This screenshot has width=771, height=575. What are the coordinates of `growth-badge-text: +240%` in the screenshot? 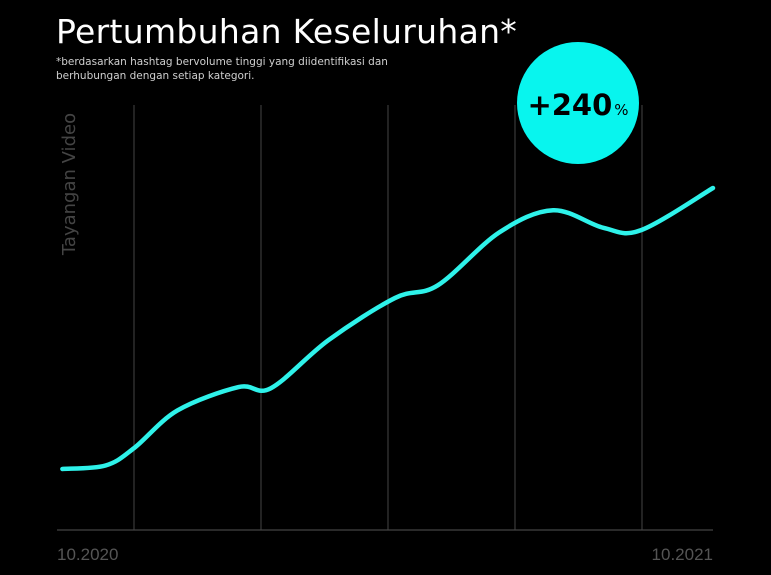 It's located at (577, 105).